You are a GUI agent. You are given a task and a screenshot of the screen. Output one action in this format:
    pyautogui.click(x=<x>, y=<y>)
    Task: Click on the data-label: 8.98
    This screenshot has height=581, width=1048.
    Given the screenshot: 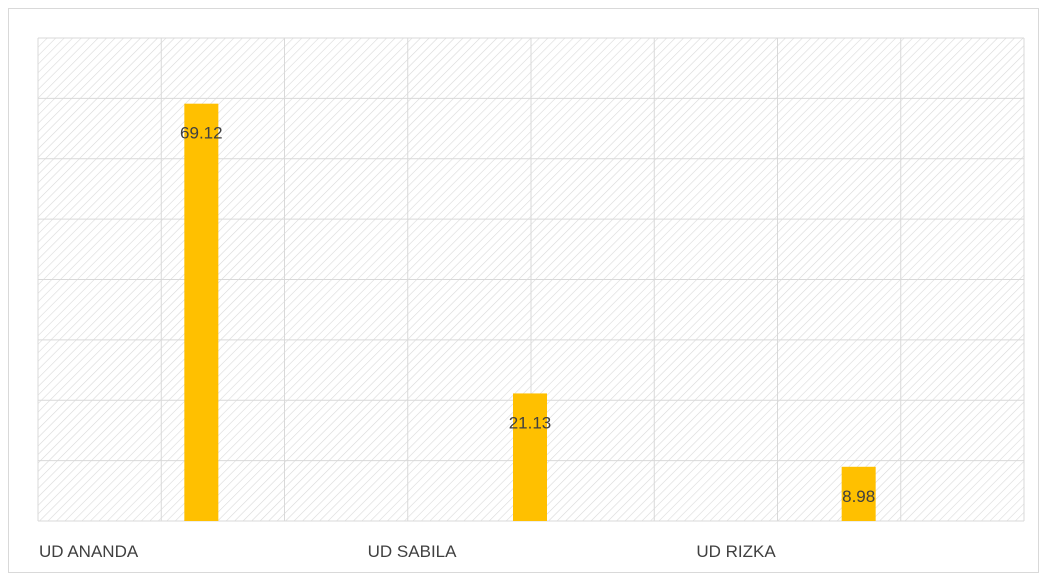 What is the action you would take?
    pyautogui.click(x=858, y=496)
    